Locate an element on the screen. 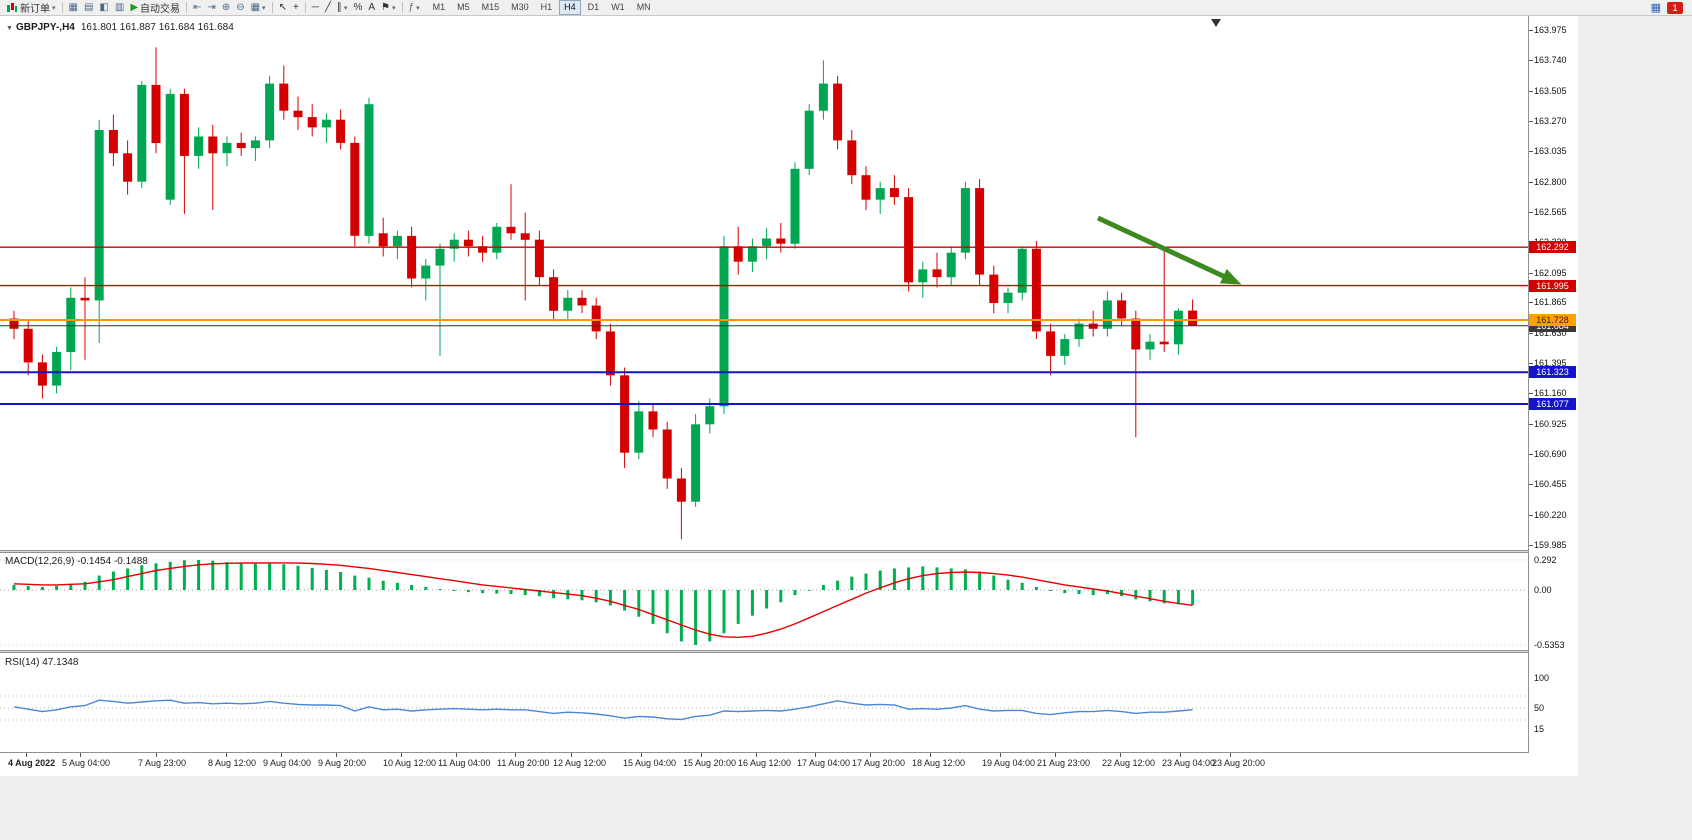 The width and height of the screenshot is (1692, 840). price-axis-label: 159.985 is located at coordinates (1550, 545).